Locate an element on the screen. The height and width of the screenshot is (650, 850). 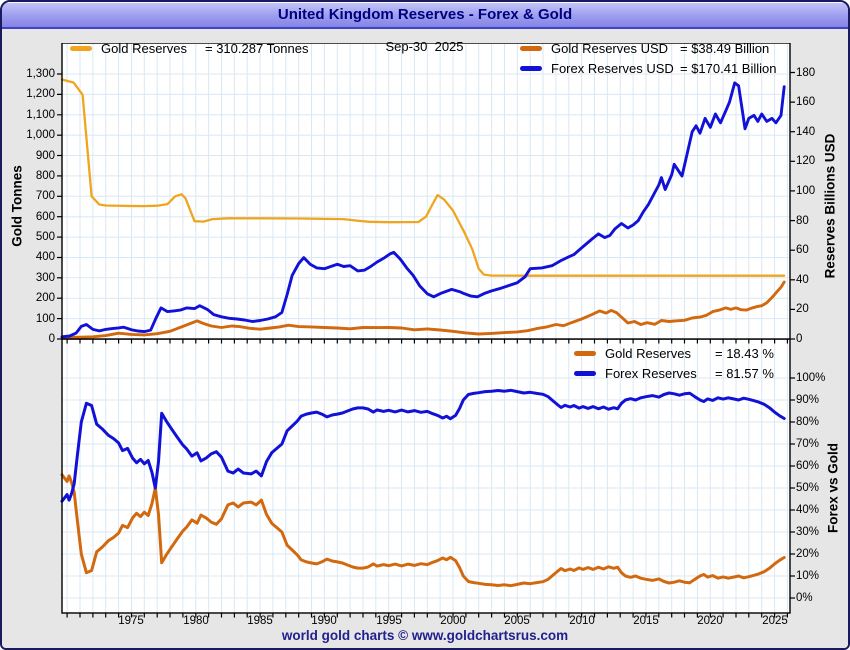
legend-value: = 310.287 Tonnes is located at coordinates (257, 48).